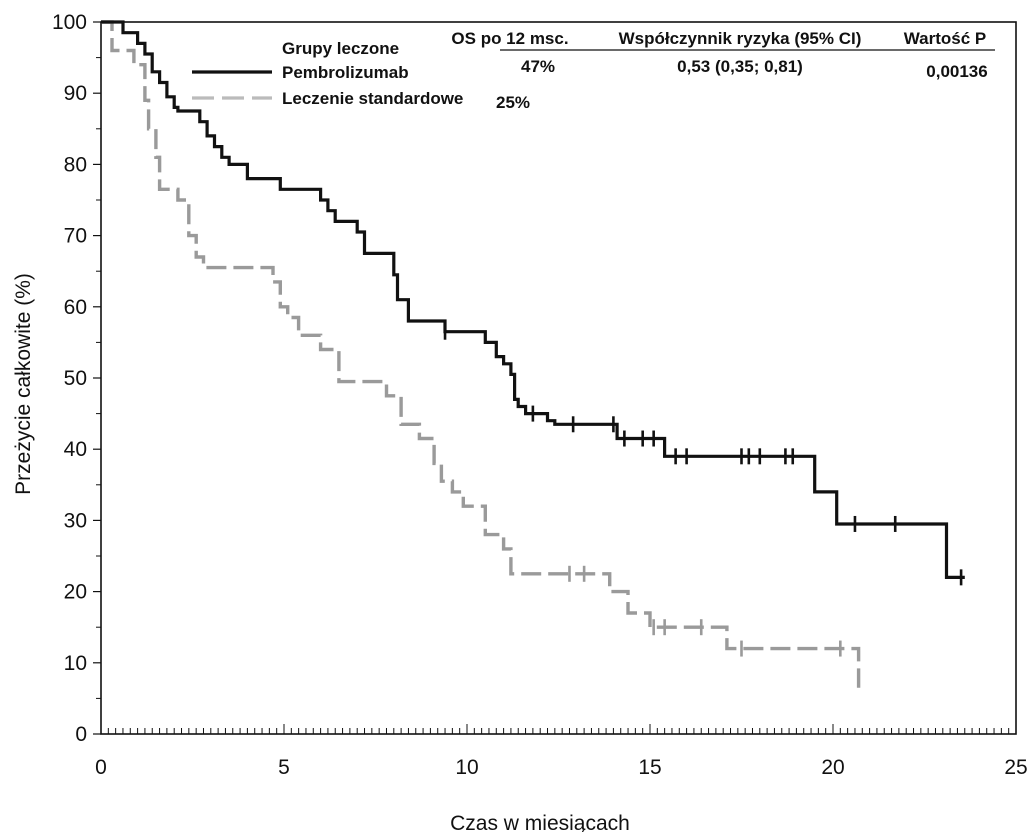 This screenshot has height=832, width=1033. What do you see at coordinates (75, 236) in the screenshot?
I see `y-tick-label: 70` at bounding box center [75, 236].